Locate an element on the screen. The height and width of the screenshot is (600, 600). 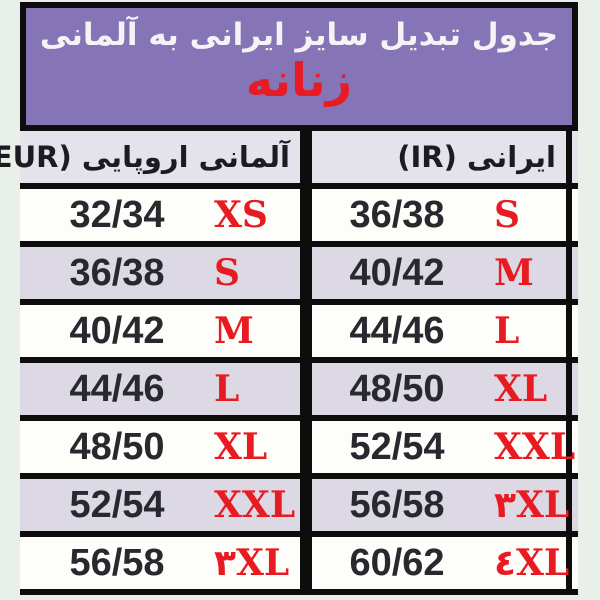
ir-size-value: 60/62 is located at coordinates (397, 562).